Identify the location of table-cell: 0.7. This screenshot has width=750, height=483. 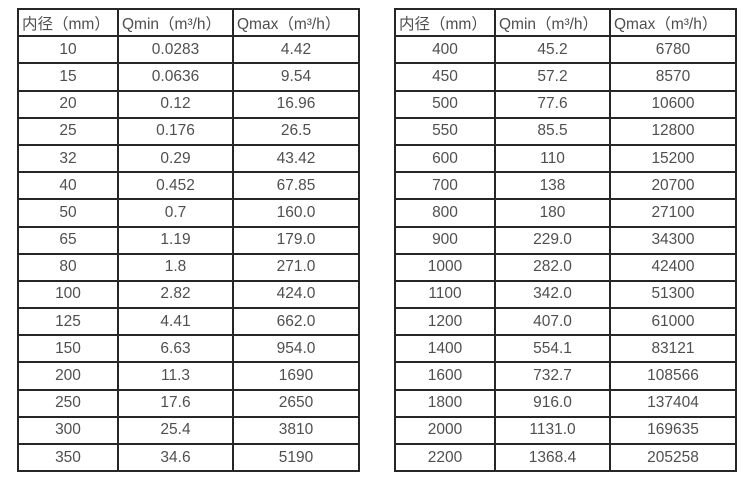
(175, 213).